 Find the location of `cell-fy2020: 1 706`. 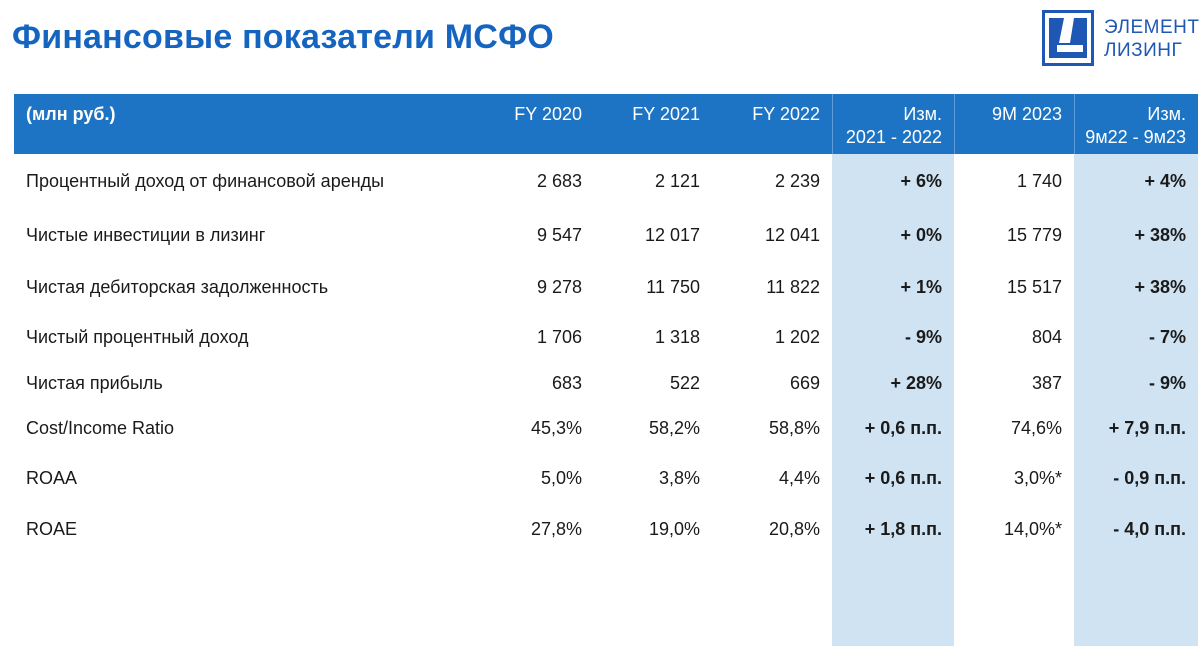

cell-fy2020: 1 706 is located at coordinates (559, 337).